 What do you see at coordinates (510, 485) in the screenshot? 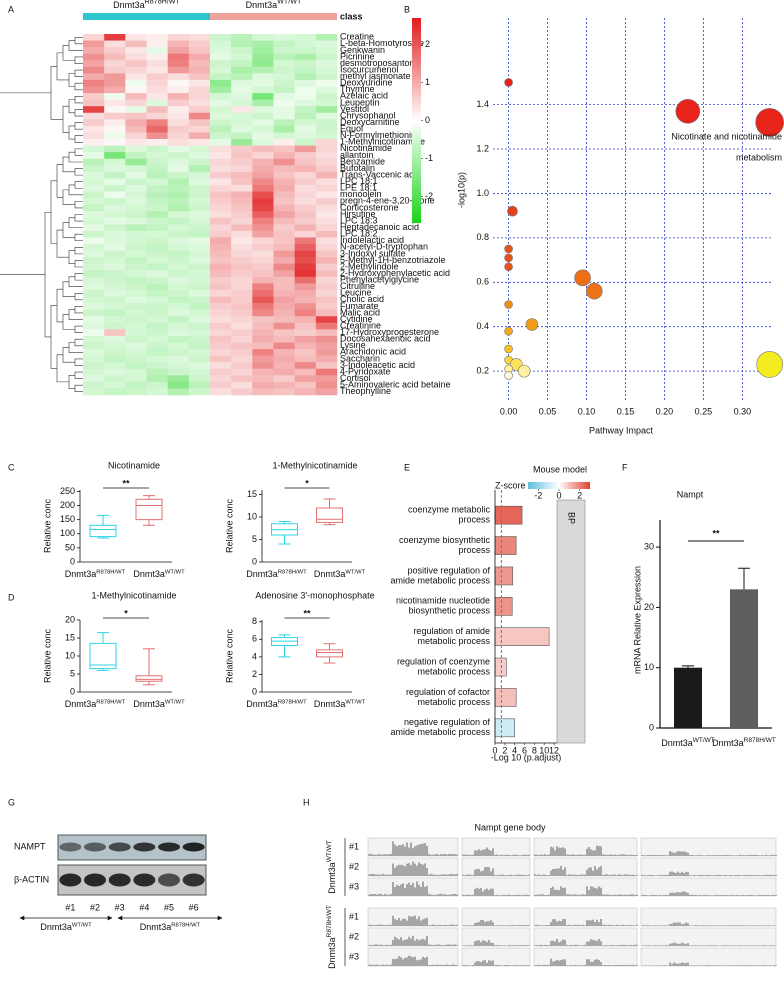
I see `colorbar-label: Z-score` at bounding box center [510, 485].